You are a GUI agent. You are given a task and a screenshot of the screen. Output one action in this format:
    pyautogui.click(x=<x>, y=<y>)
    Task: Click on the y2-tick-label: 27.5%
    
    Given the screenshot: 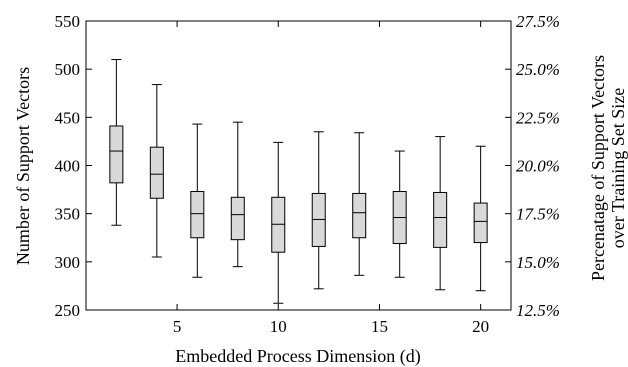 What is the action you would take?
    pyautogui.click(x=538, y=21)
    